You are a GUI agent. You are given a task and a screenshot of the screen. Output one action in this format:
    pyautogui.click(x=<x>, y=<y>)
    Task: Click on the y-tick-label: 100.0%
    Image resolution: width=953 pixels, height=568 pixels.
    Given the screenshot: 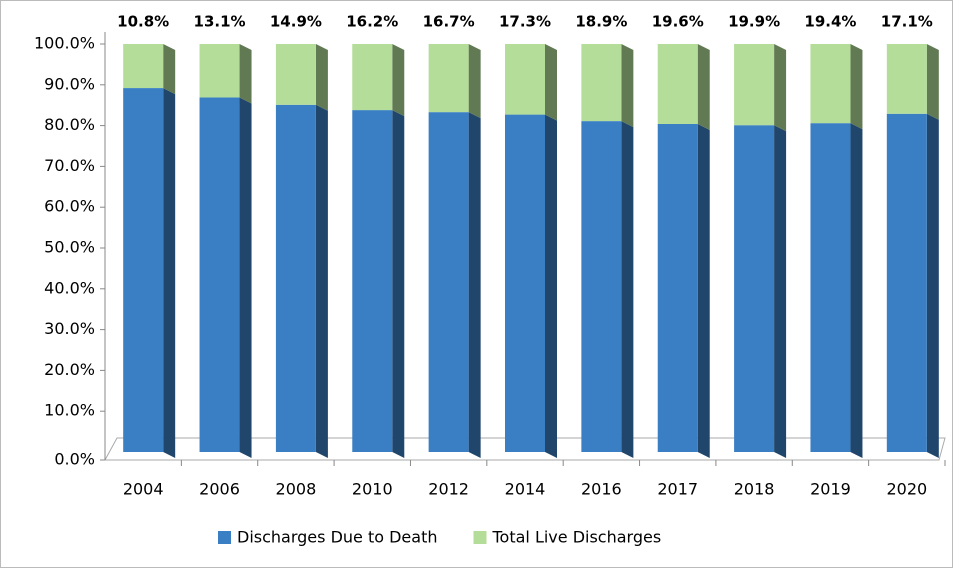 What is the action you would take?
    pyautogui.click(x=64, y=43)
    